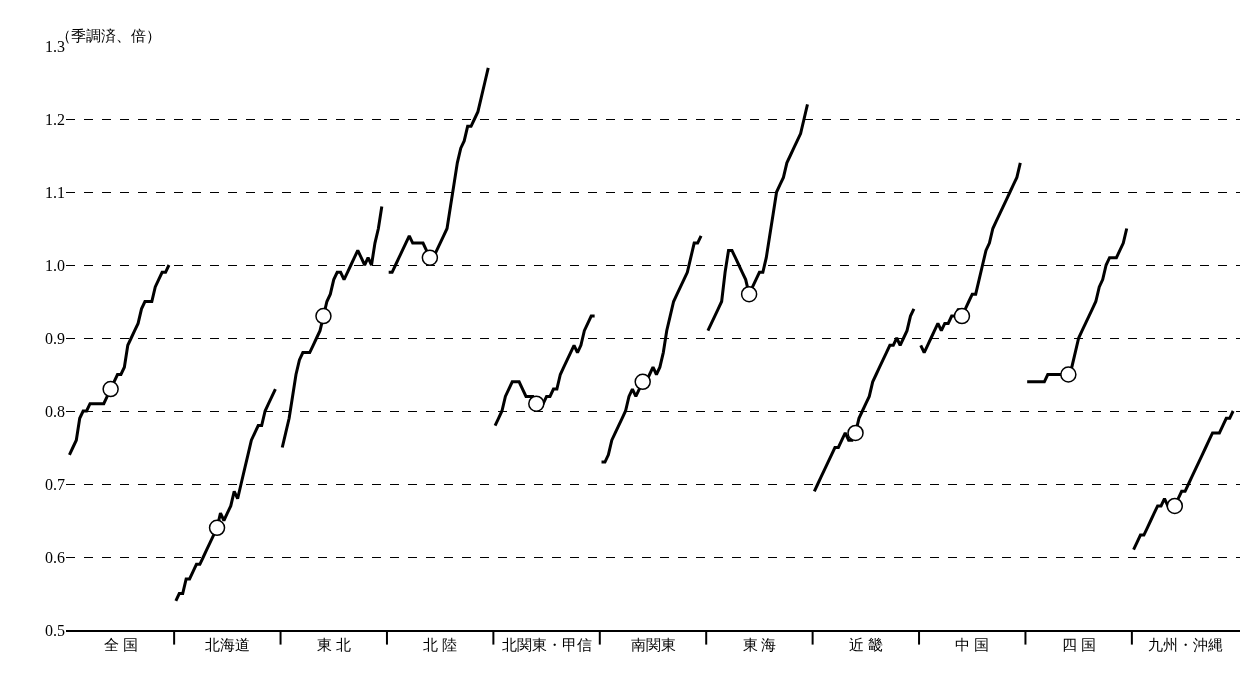 This screenshot has height=675, width=1246. What do you see at coordinates (55, 630) in the screenshot?
I see `y-tick-label: 0.5` at bounding box center [55, 630].